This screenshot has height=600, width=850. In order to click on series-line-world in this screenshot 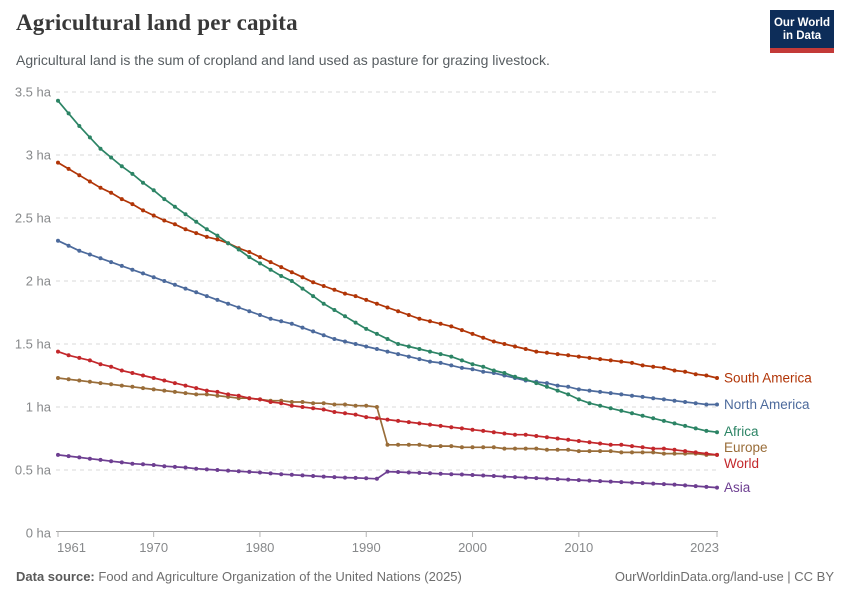, I will do `click(387, 403)`.